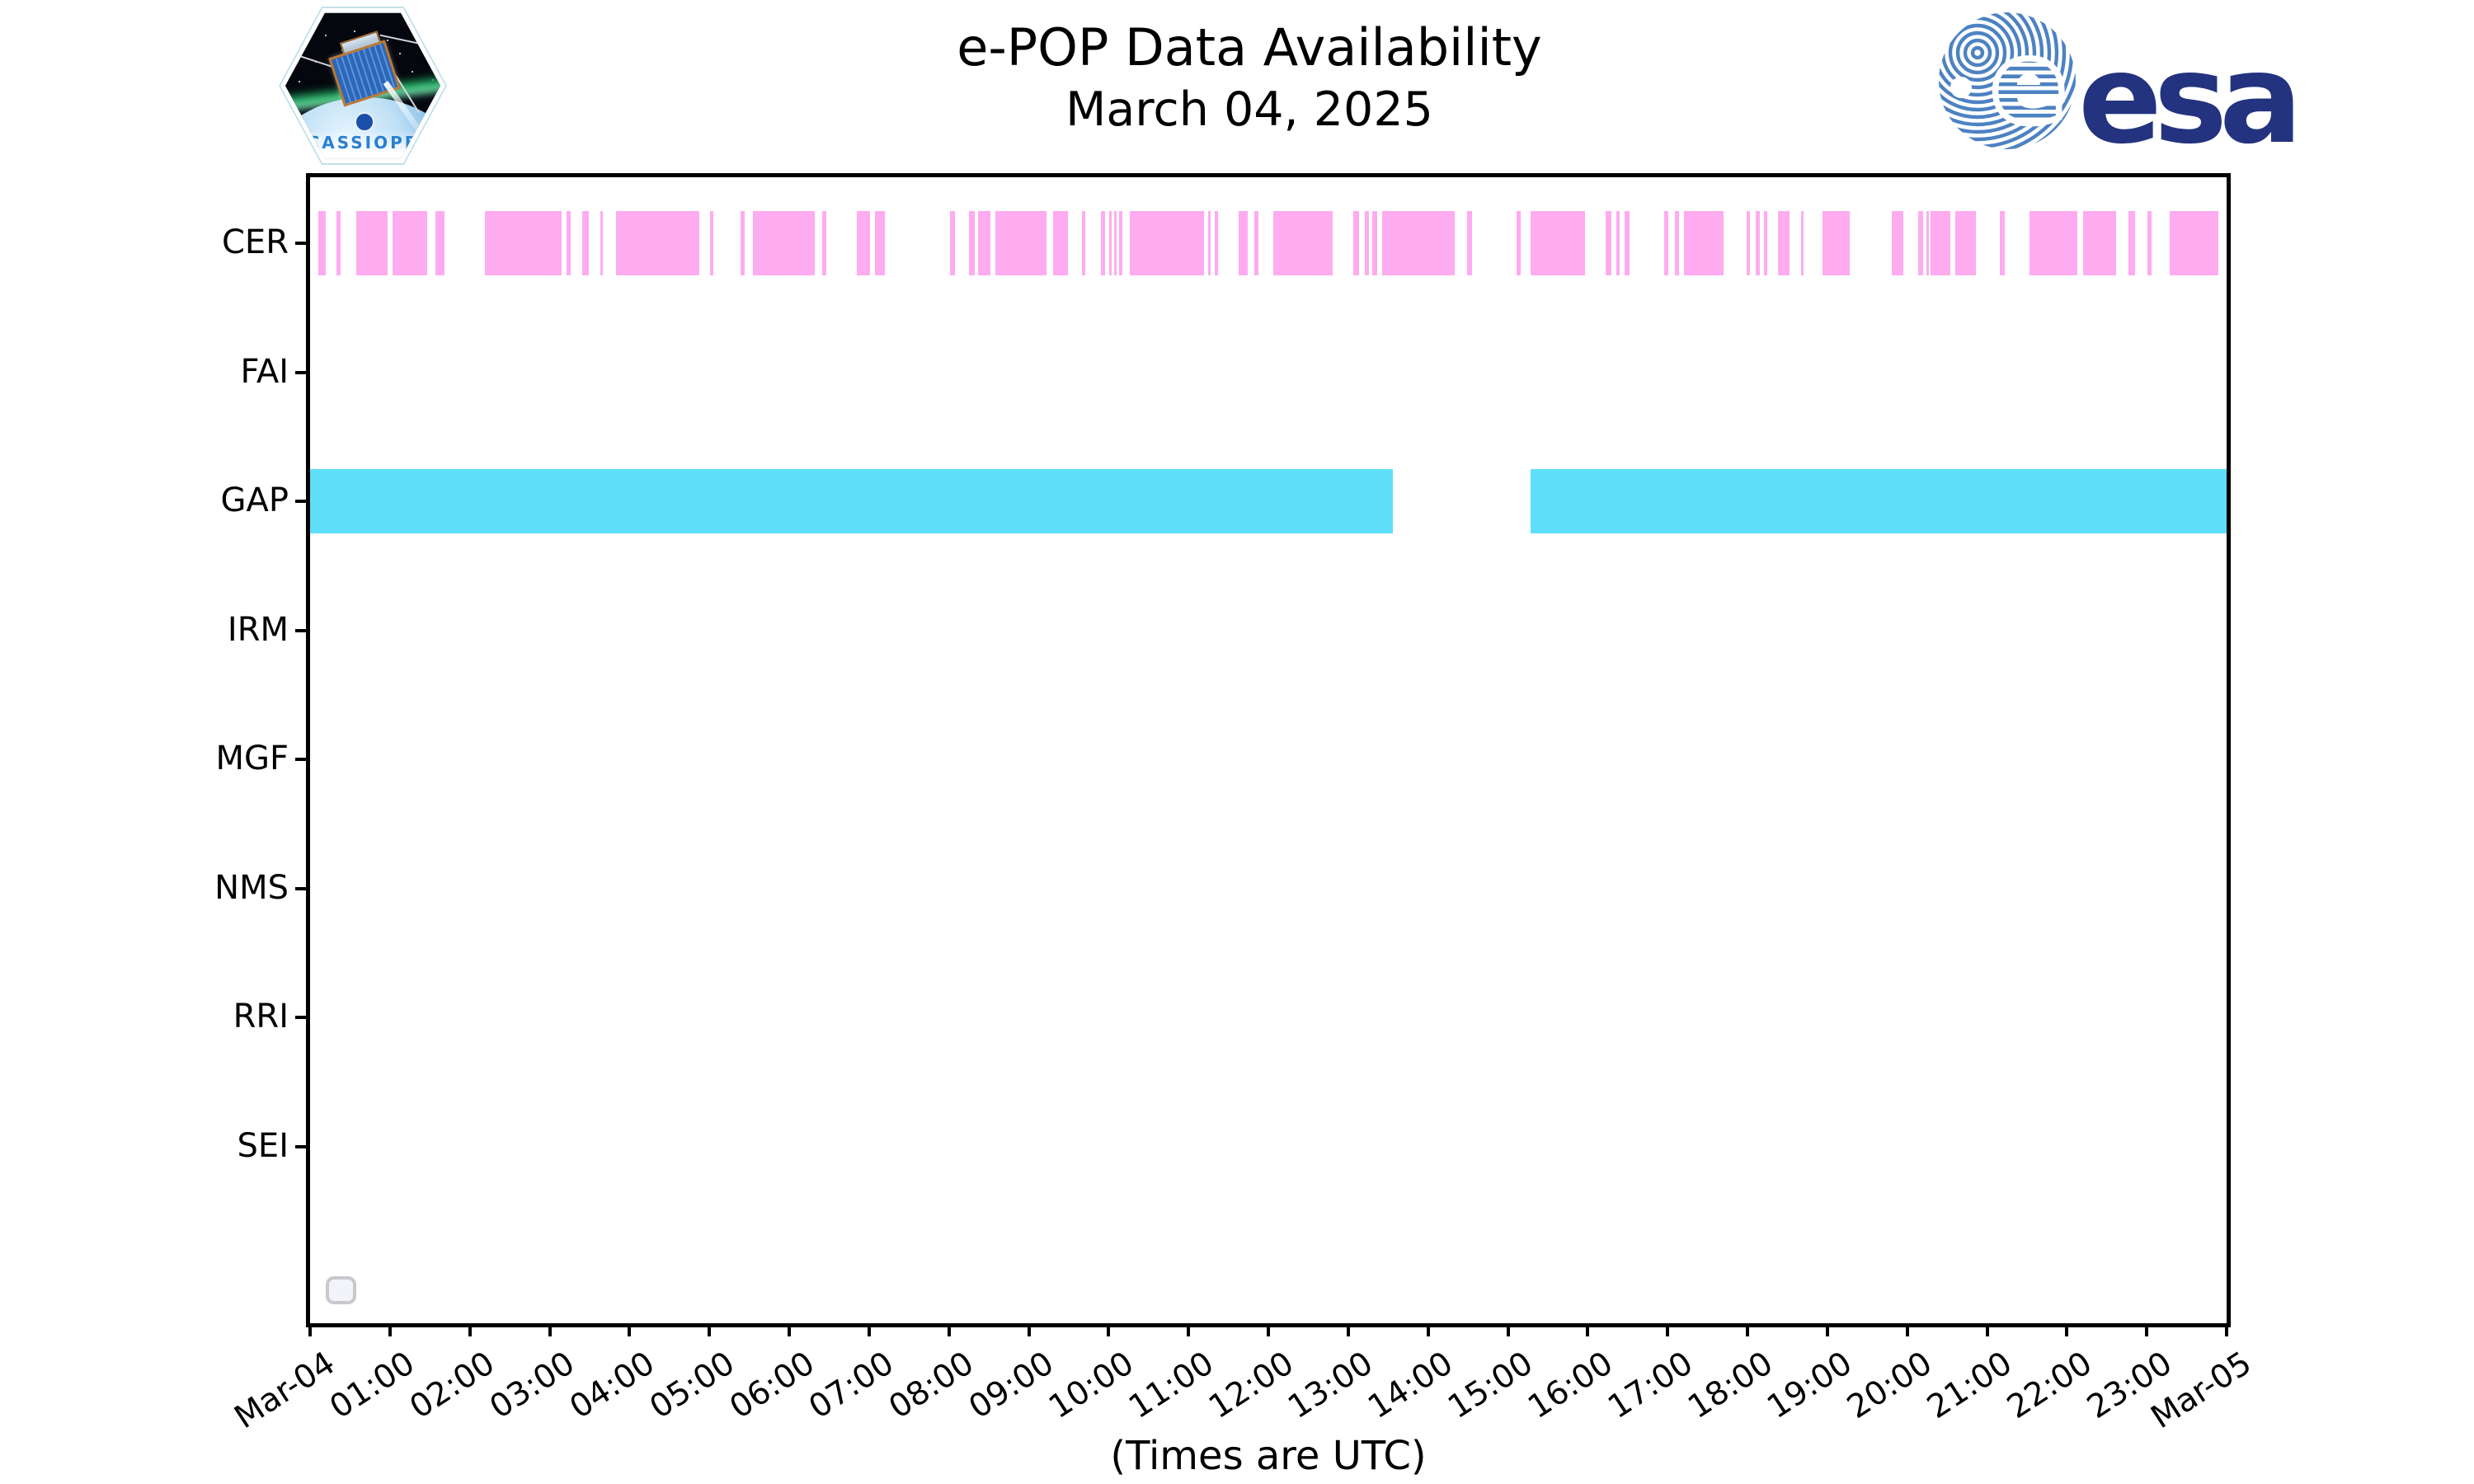 This screenshot has height=1484, width=2474. I want to click on x-axis-label: 16:00, so click(1571, 1385).